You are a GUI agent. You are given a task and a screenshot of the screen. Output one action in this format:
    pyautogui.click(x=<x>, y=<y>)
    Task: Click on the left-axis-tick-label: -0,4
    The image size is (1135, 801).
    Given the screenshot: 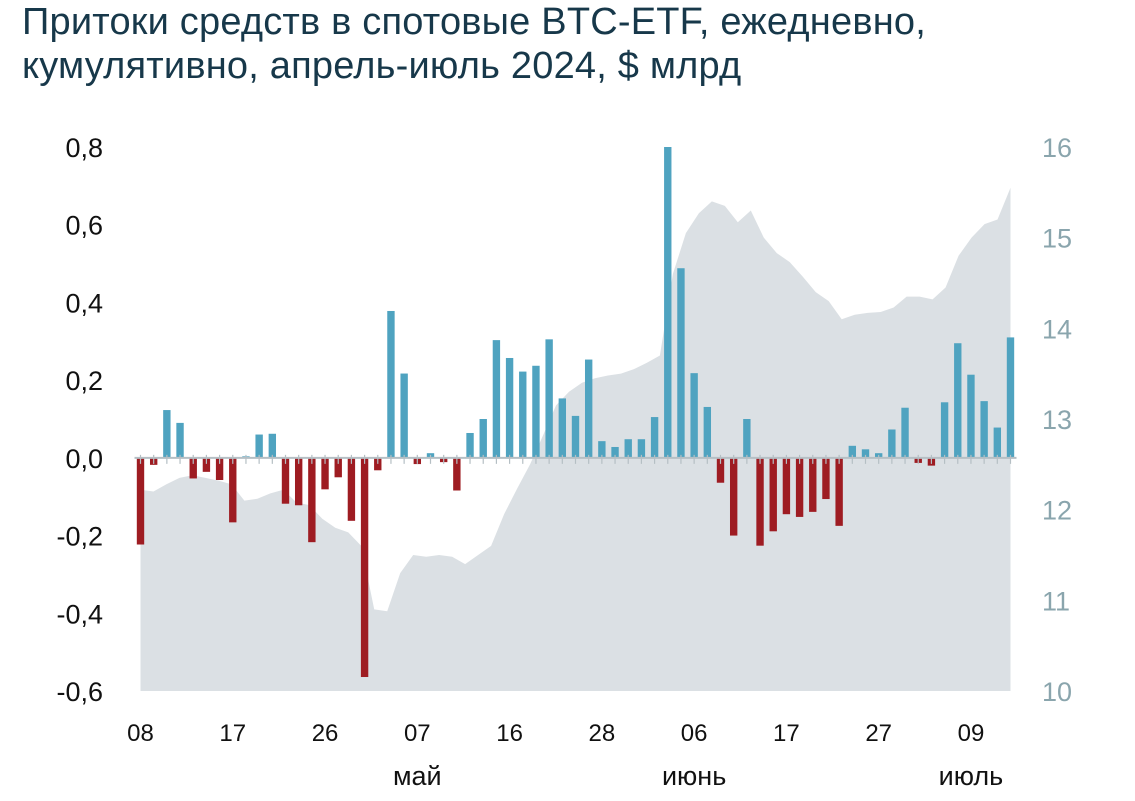 What is the action you would take?
    pyautogui.click(x=79, y=614)
    